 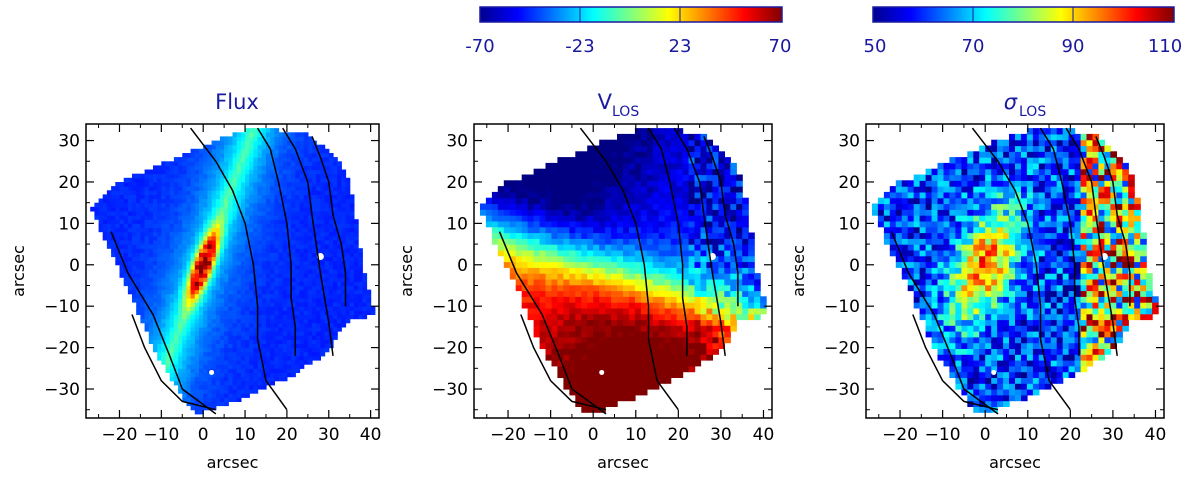 I want to click on x-tick-label: 10, so click(x=245, y=435).